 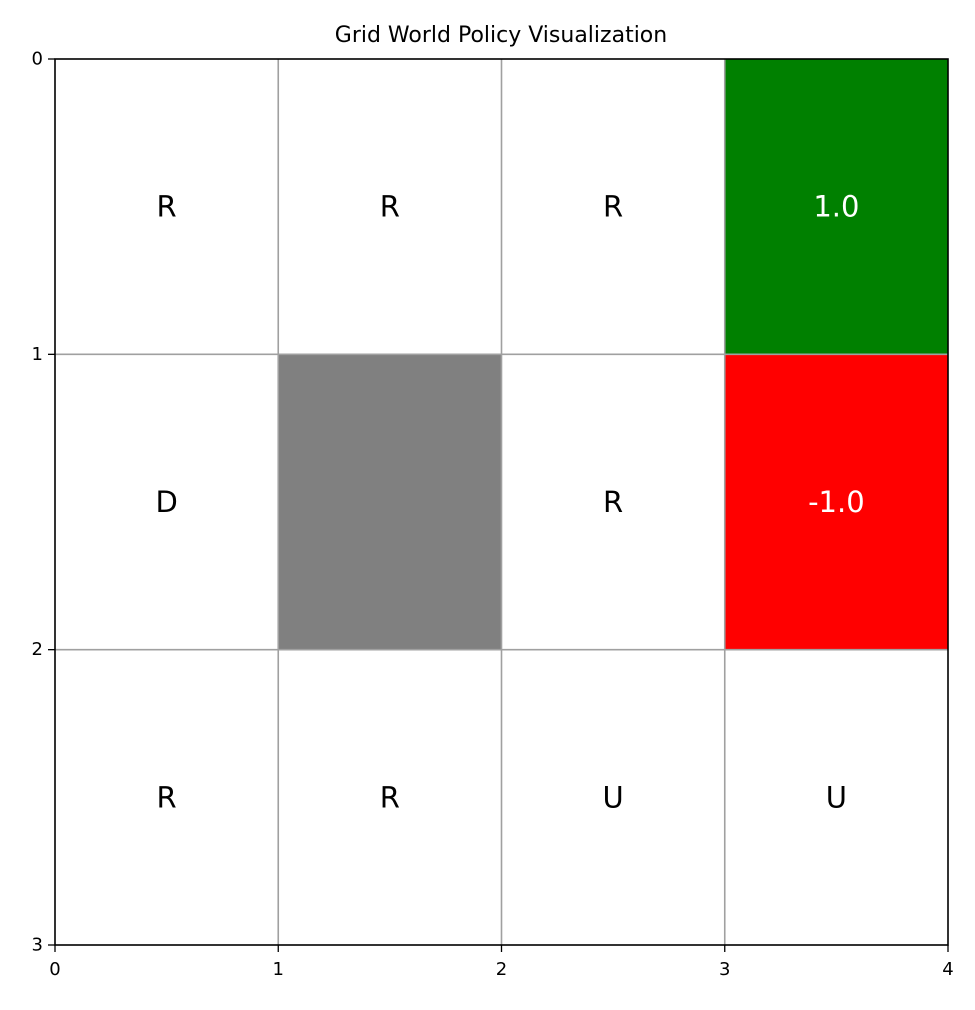 I want to click on cell-pit-r1c3, so click(x=836, y=502).